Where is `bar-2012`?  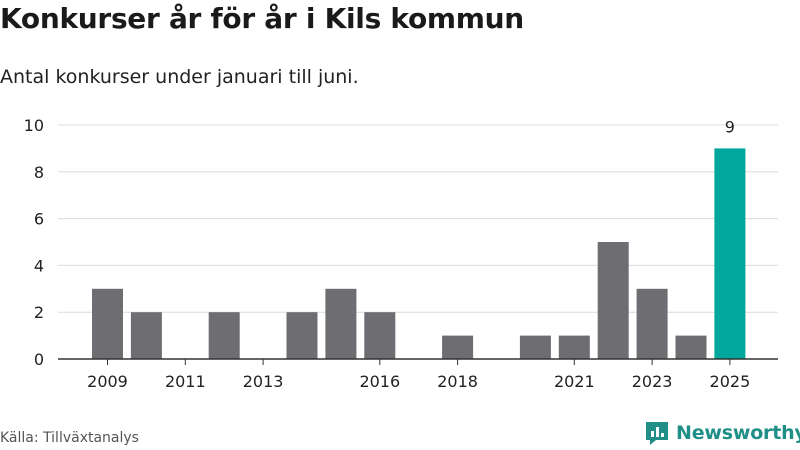
bar-2012 is located at coordinates (224, 335).